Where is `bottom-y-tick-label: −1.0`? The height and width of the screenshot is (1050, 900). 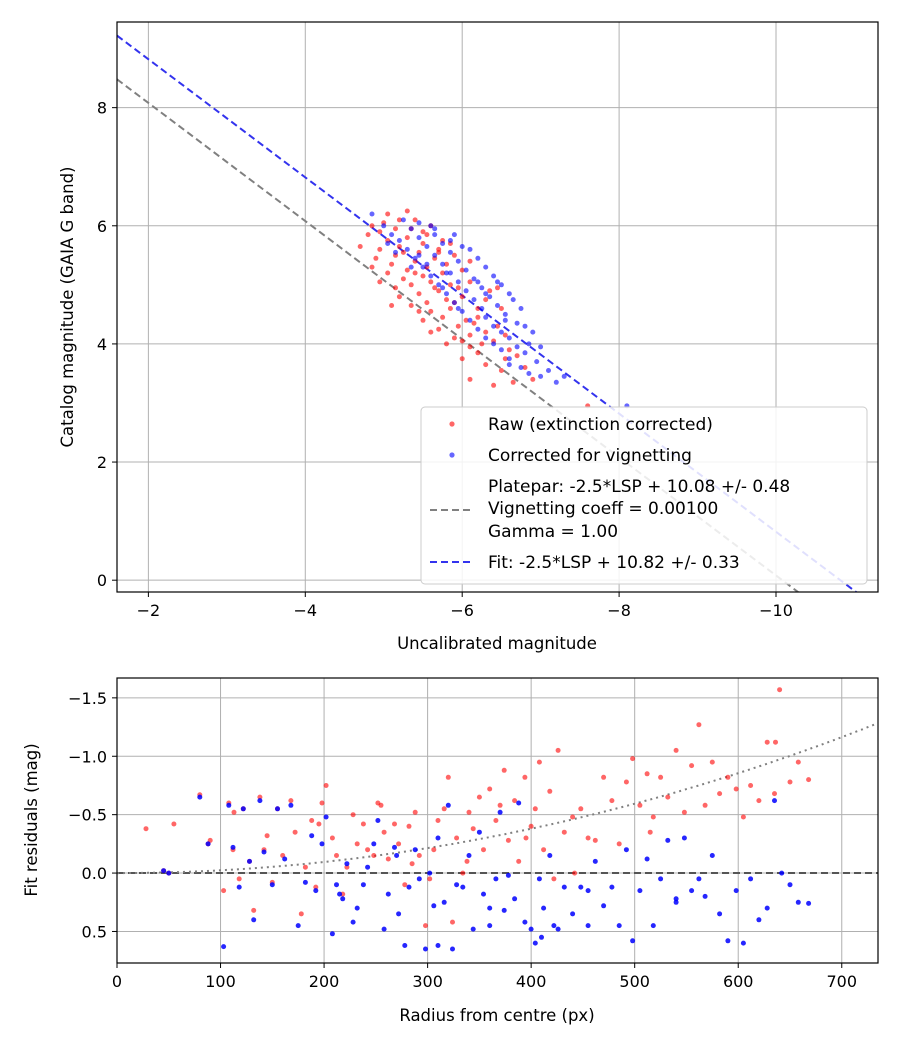 bottom-y-tick-label: −1.0 is located at coordinates (87, 756).